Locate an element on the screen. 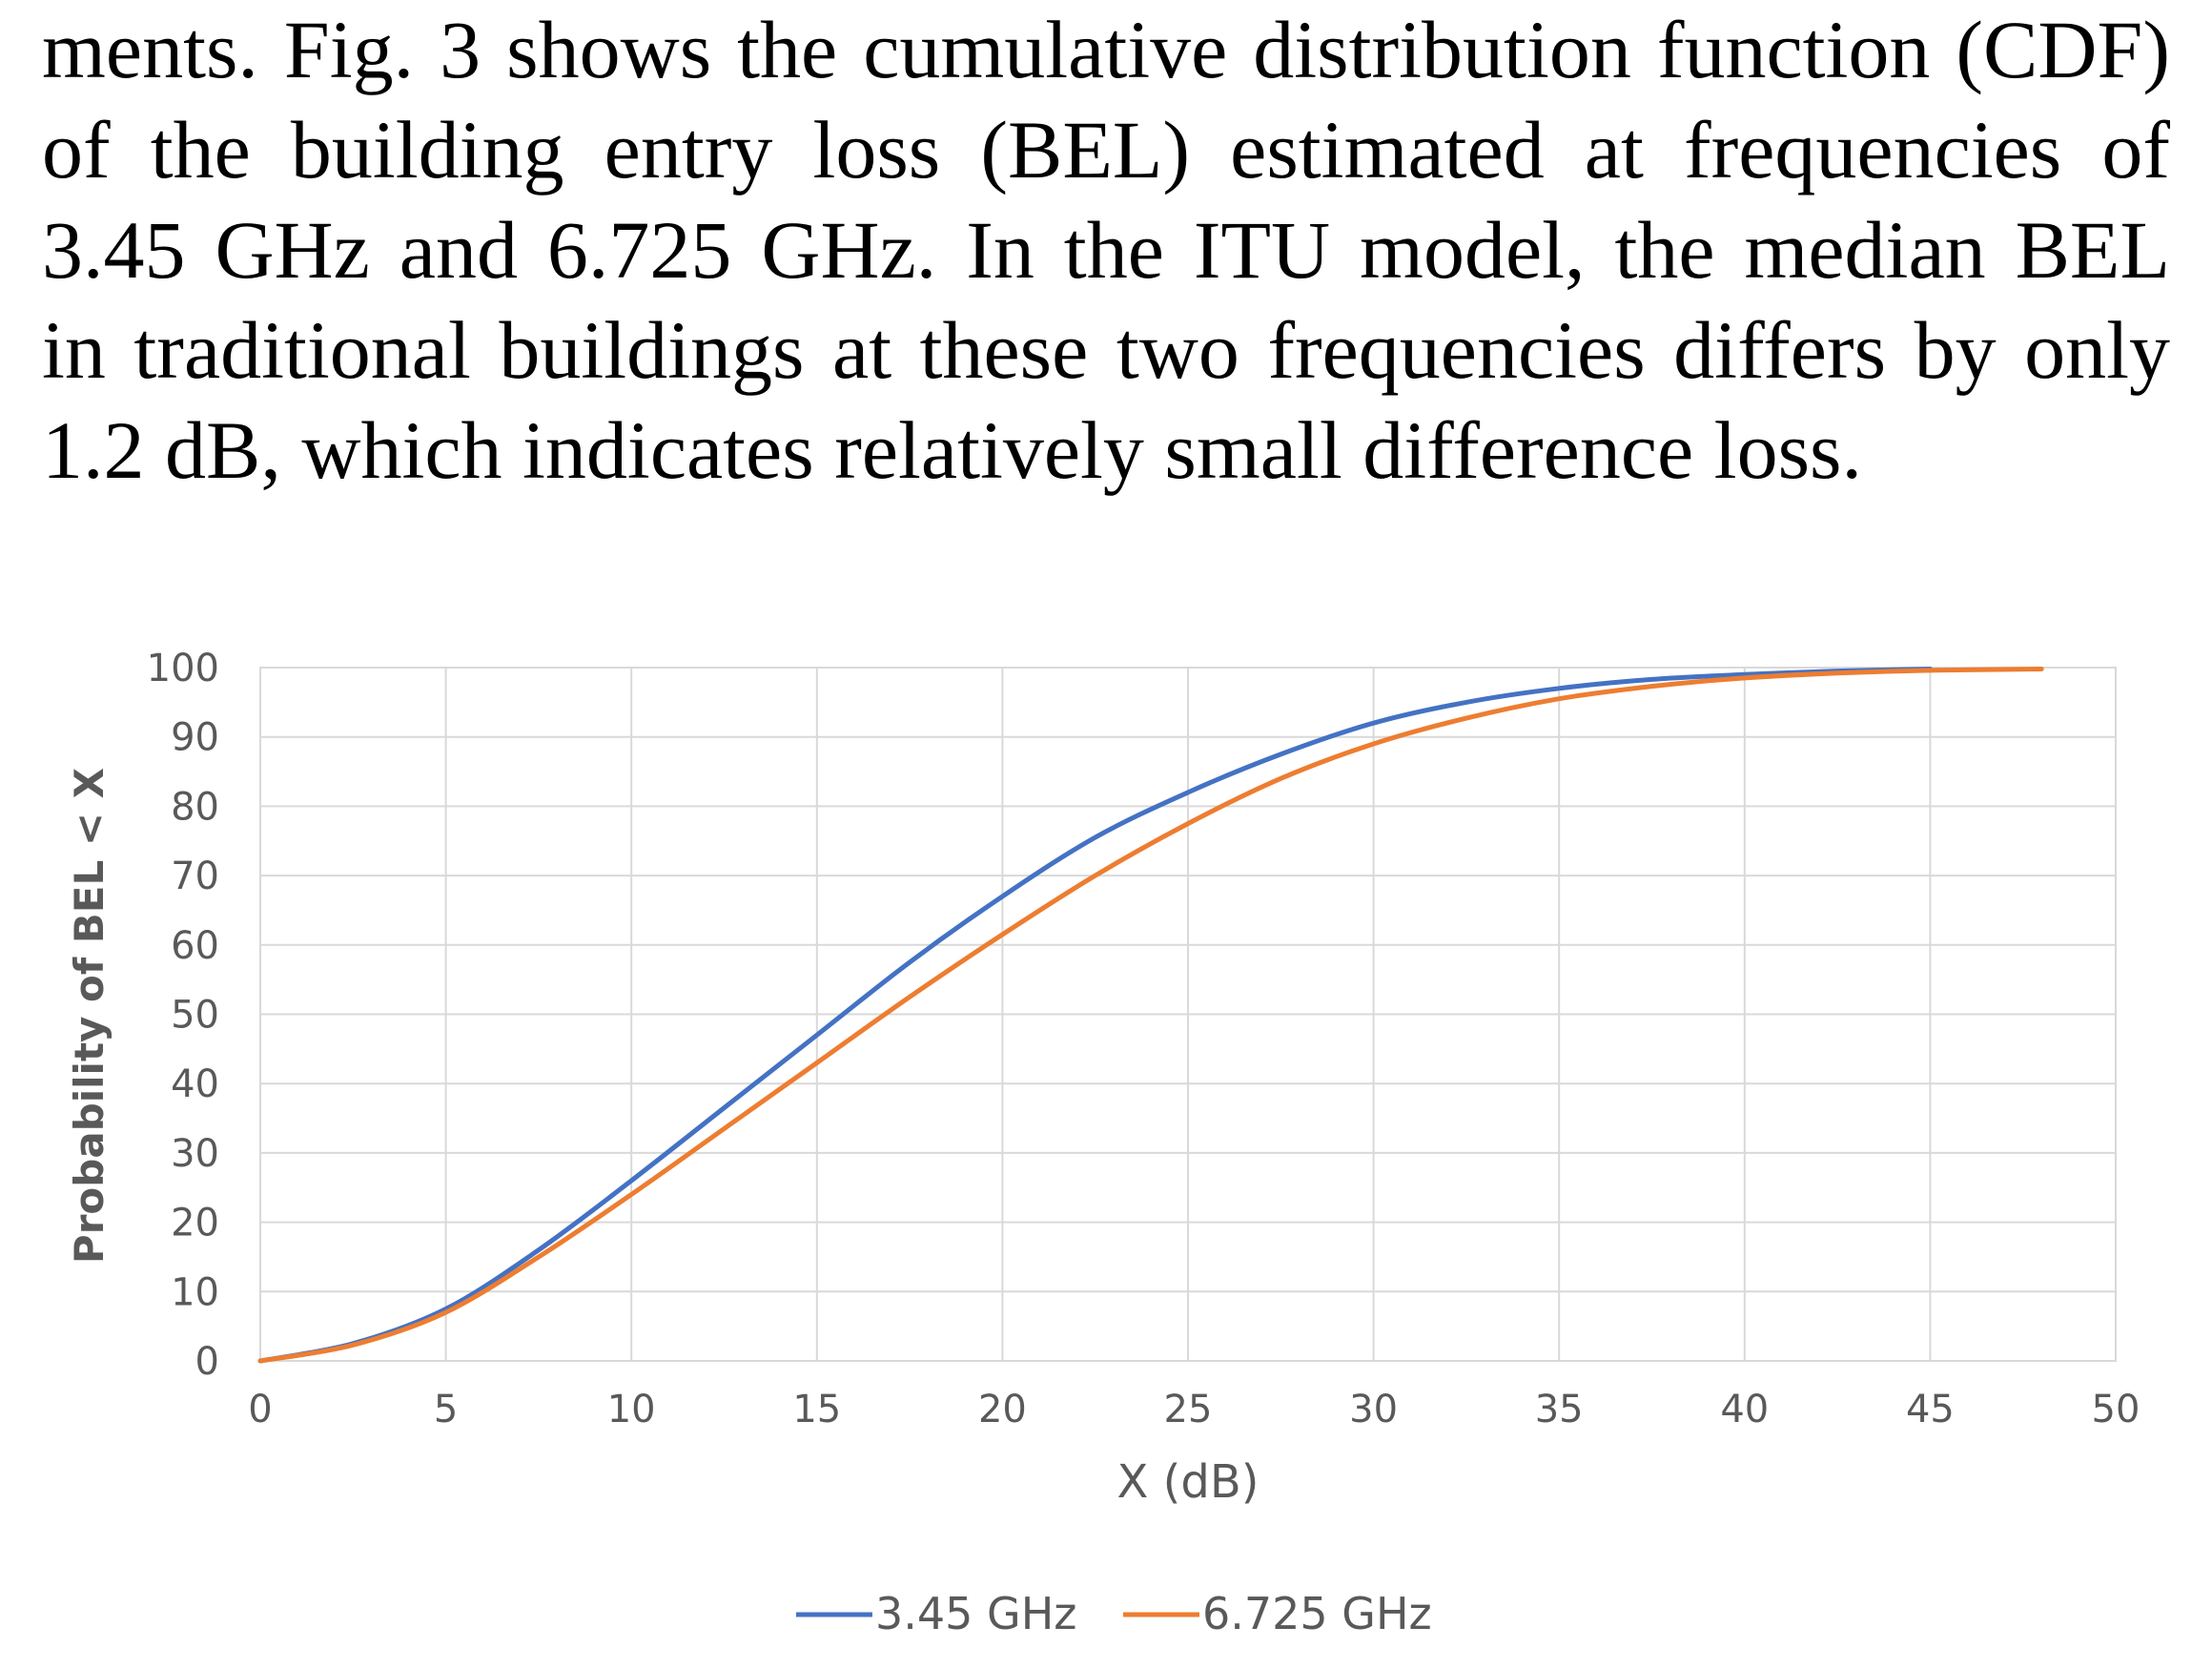 This screenshot has height=1668, width=2212. x-tick-label: 35 is located at coordinates (1559, 1409).